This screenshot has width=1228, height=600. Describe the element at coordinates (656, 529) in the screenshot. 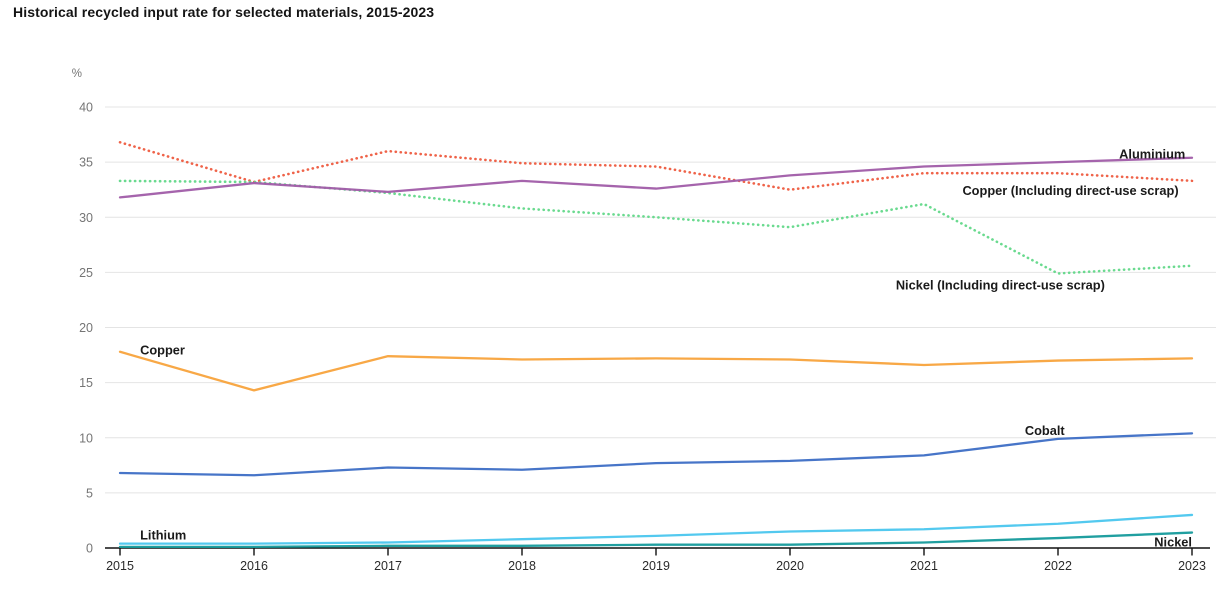

I see `series-line-lithium` at that location.